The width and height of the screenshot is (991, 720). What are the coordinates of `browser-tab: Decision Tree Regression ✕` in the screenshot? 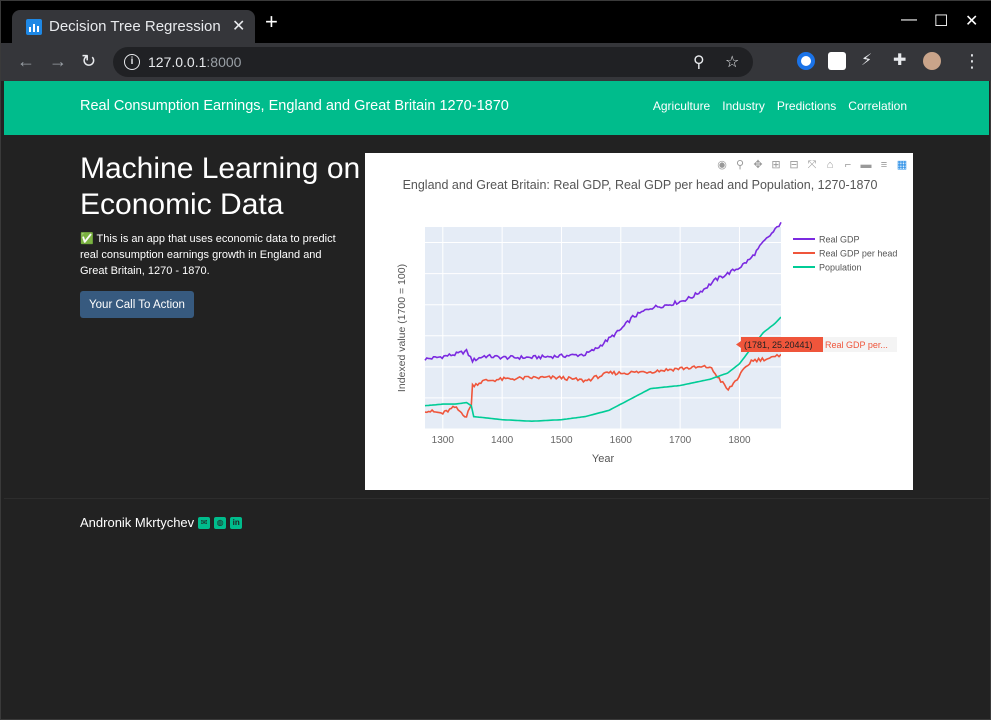 It's located at (133, 26).